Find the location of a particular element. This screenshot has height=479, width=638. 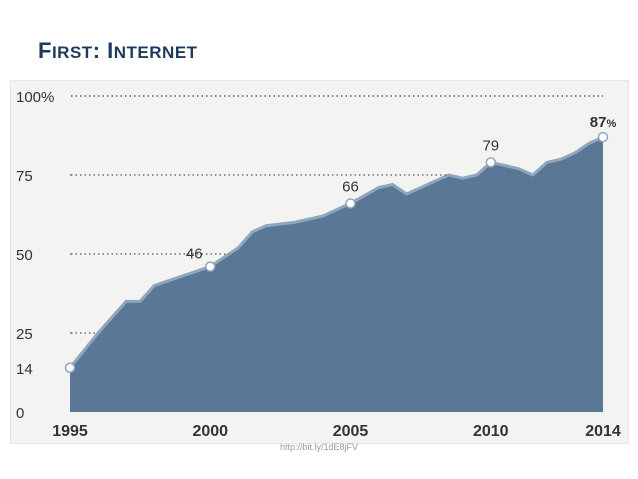

title-first-initial: F is located at coordinates (45, 50).